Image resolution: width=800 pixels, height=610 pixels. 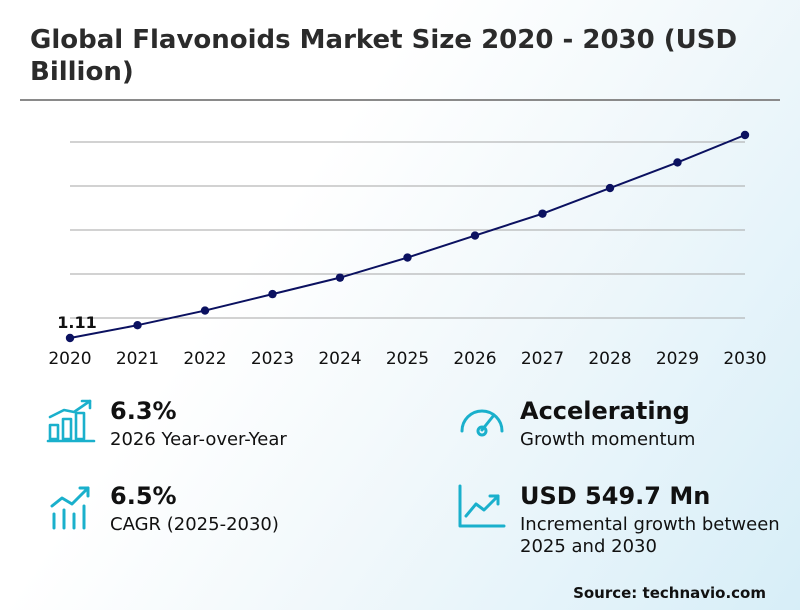 What do you see at coordinates (669, 593) in the screenshot?
I see `source-credit: Source: technavio.com` at bounding box center [669, 593].